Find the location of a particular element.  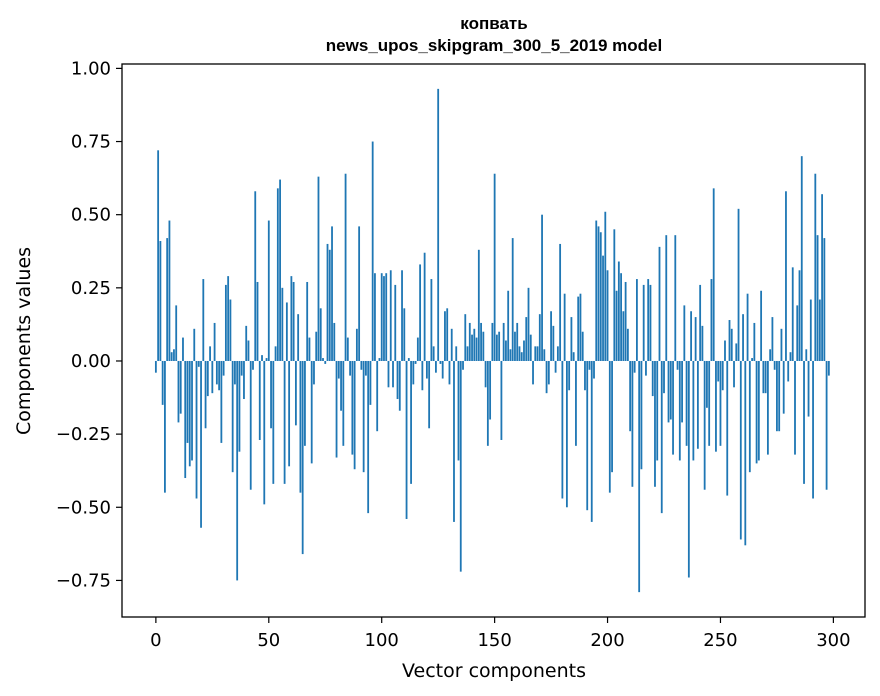

x-tick-label: 200 is located at coordinates (607, 640).